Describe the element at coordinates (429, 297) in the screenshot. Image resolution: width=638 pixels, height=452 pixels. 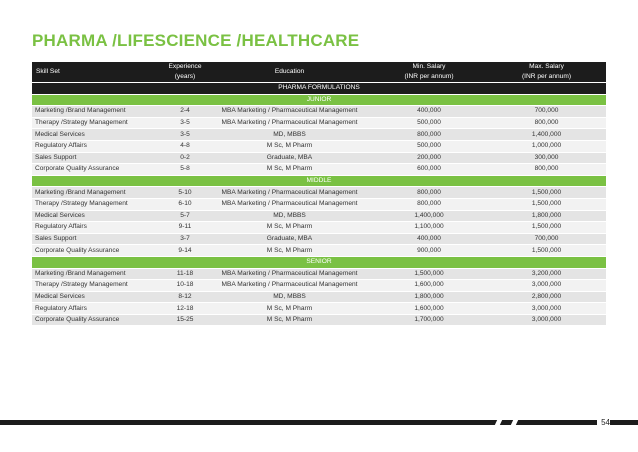
I see `min-salary-cell: 1,800,000` at that location.